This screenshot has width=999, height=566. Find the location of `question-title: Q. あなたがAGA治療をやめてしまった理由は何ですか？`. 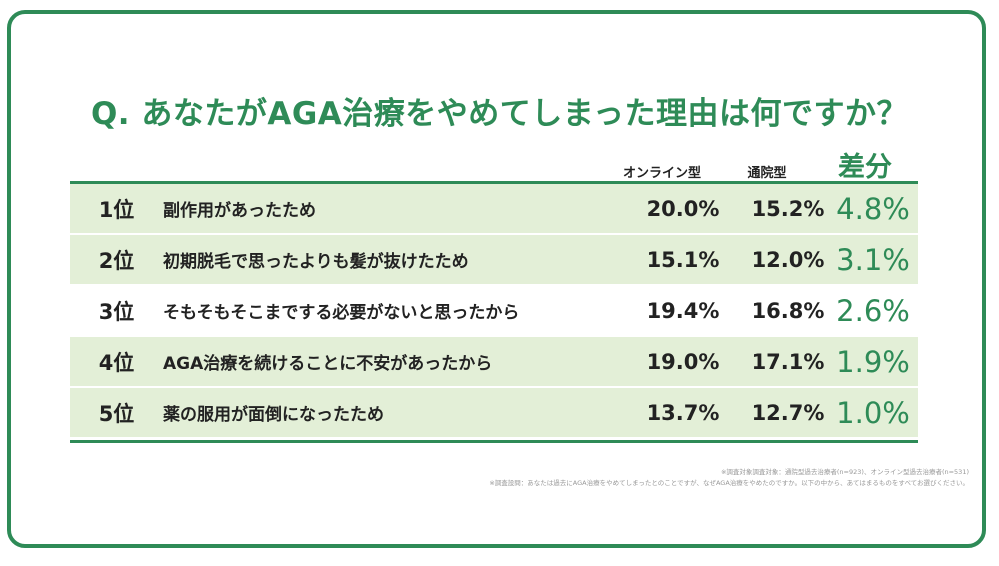

question-title: Q. あなたがAGA治療をやめてしまった理由は何ですか？ is located at coordinates (499, 114).